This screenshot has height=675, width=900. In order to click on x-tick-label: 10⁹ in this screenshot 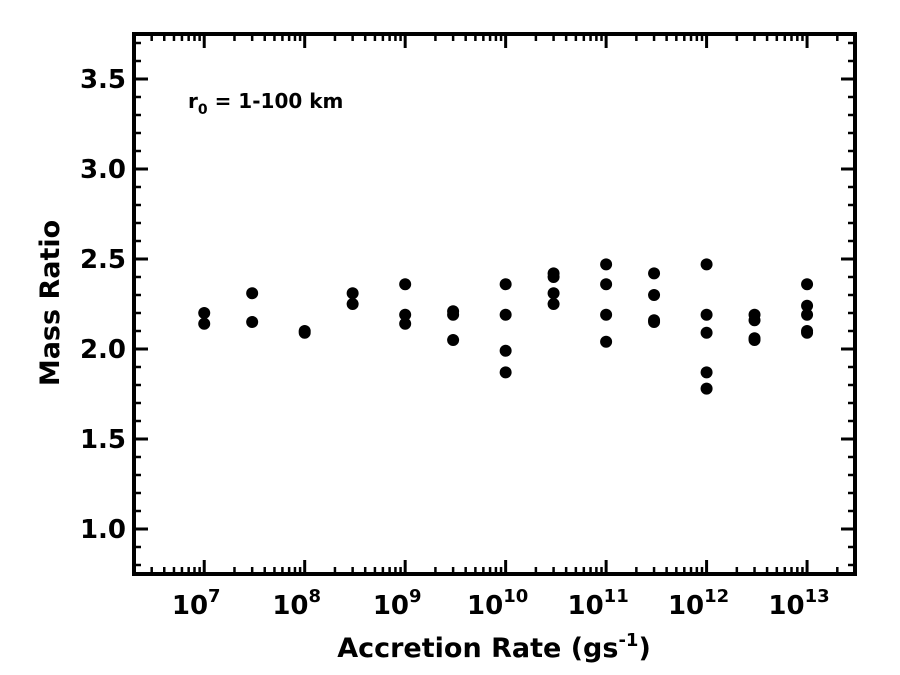, I will do `click(397, 603)`.